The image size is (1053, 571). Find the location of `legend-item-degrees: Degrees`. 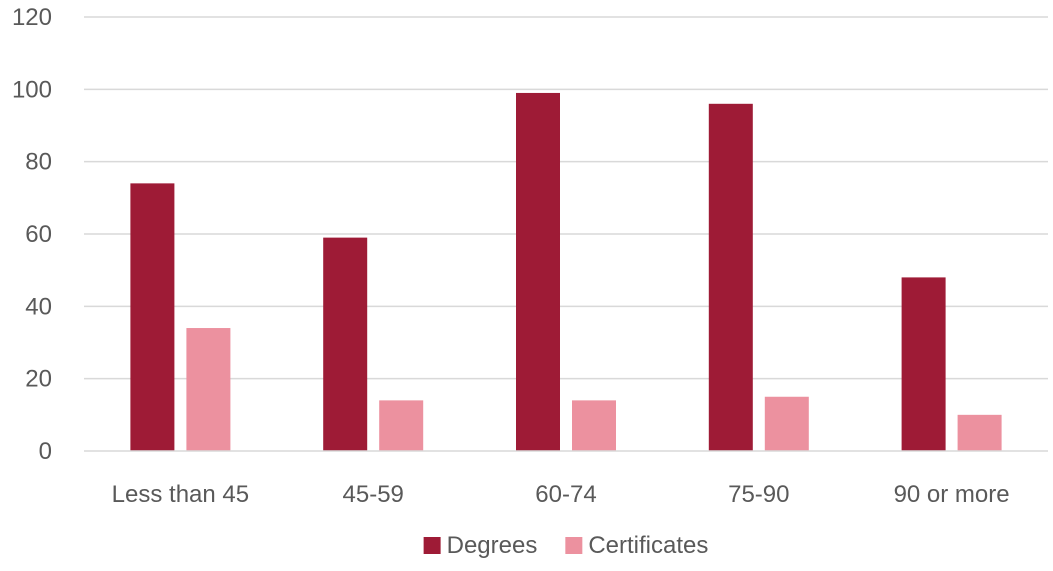

legend-item-degrees: Degrees is located at coordinates (480, 545).